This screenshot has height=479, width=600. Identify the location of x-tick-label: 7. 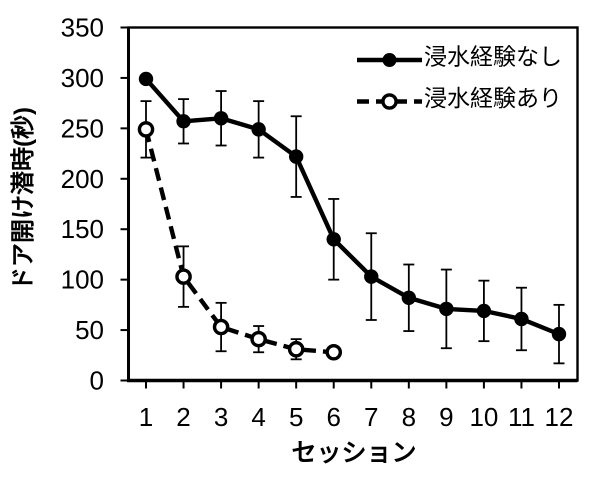
(371, 417).